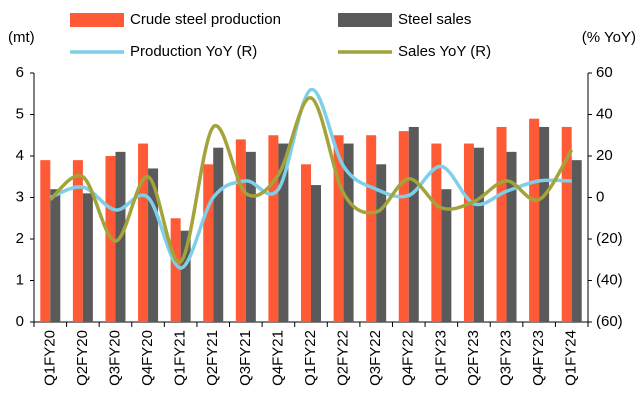 The width and height of the screenshot is (641, 400). I want to click on x-tick-label: Q4FY23, so click(538, 358).